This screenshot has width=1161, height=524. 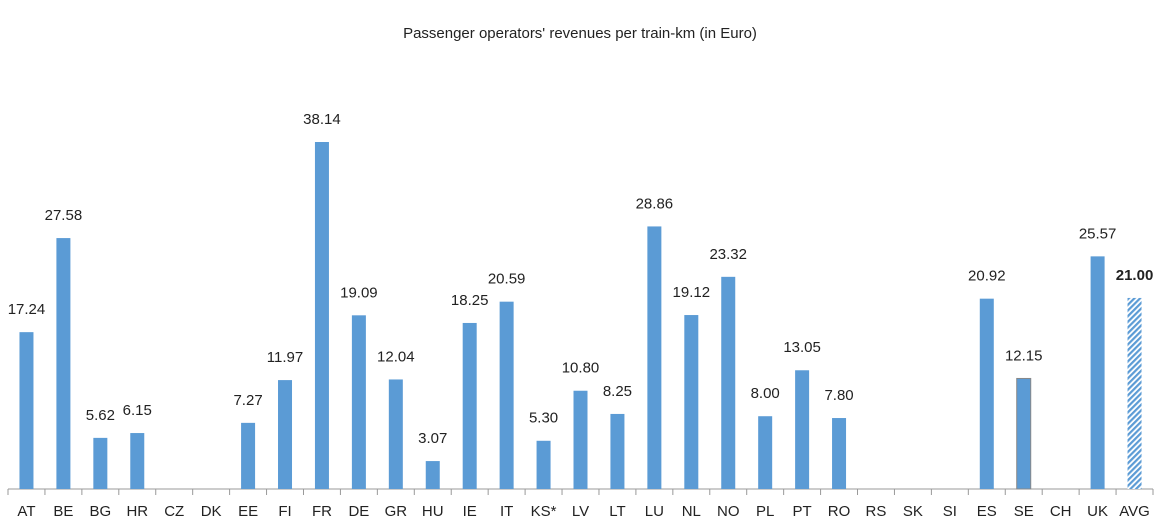 I want to click on x-tick-label: FI, so click(x=284, y=511).